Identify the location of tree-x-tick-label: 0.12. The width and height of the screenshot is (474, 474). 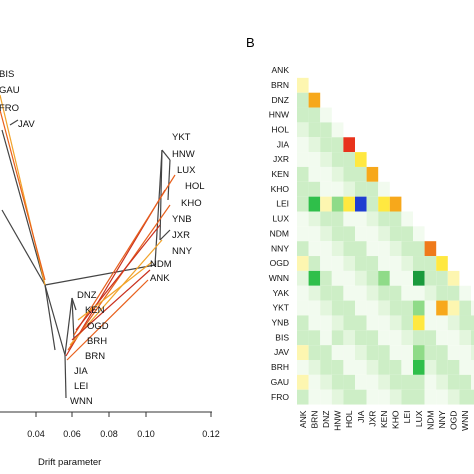
(211, 434).